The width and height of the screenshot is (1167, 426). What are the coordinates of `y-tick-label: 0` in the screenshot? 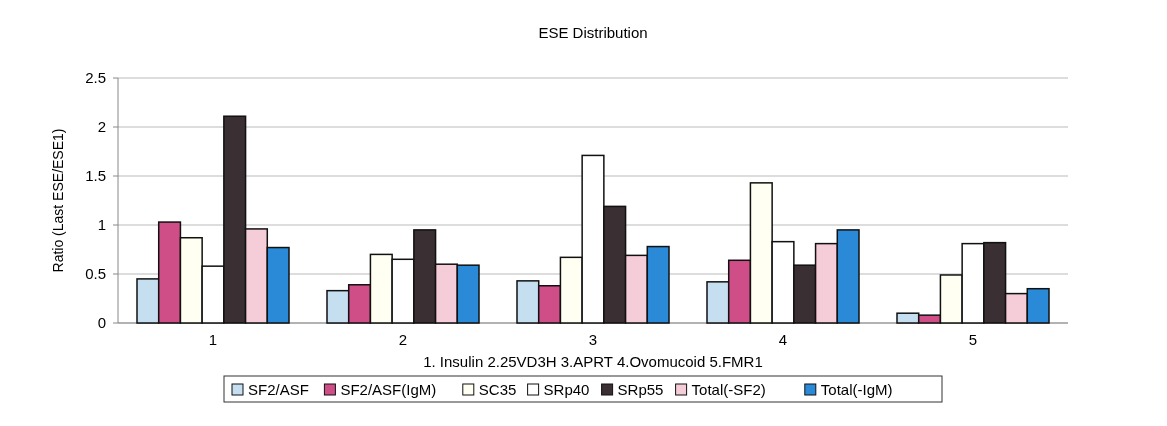 It's located at (101, 323).